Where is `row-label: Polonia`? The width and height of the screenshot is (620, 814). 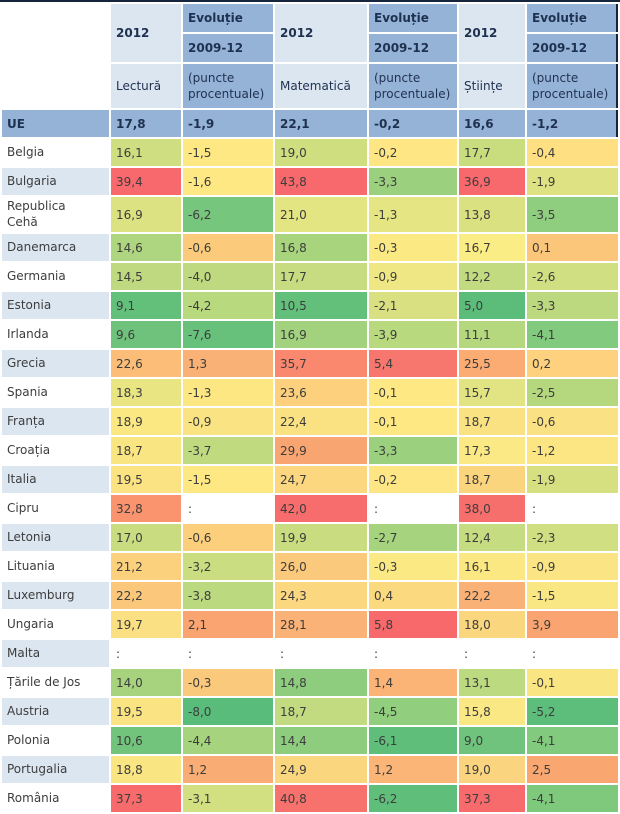
row-label: Polonia is located at coordinates (55, 741).